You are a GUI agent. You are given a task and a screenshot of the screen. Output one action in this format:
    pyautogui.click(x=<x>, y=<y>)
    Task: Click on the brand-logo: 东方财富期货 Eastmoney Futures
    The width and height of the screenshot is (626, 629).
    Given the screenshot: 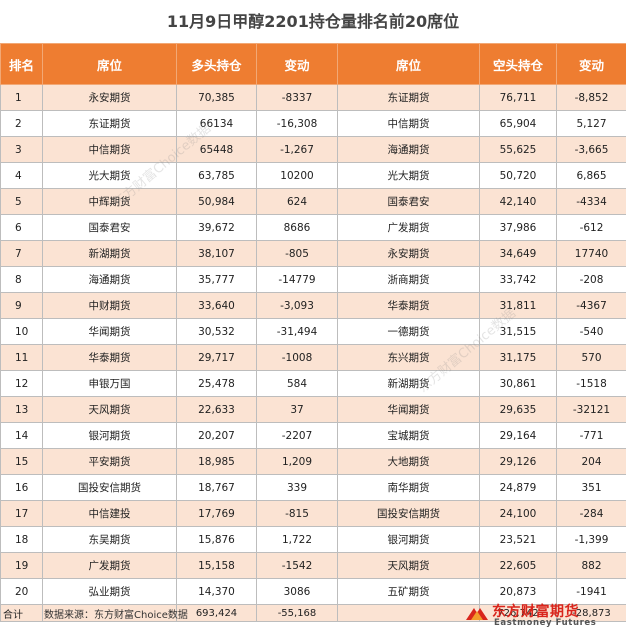 What is the action you would take?
    pyautogui.click(x=539, y=615)
    